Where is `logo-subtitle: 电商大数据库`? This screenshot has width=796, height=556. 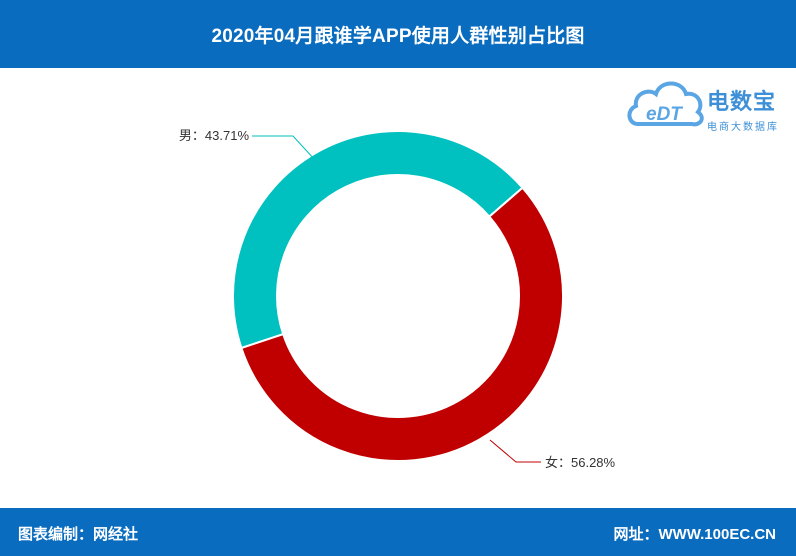
logo-subtitle: 电商大数据库 is located at coordinates (743, 127).